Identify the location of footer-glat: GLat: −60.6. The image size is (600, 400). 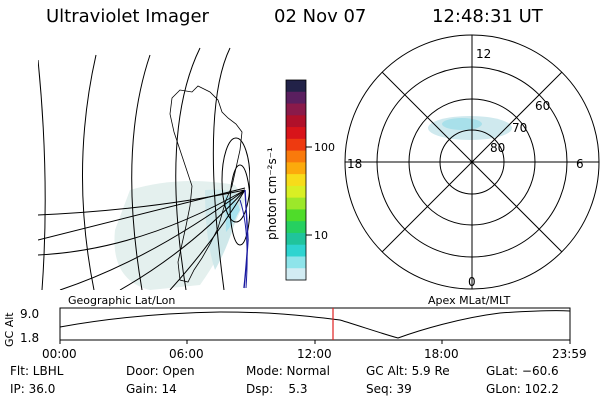
(522, 371).